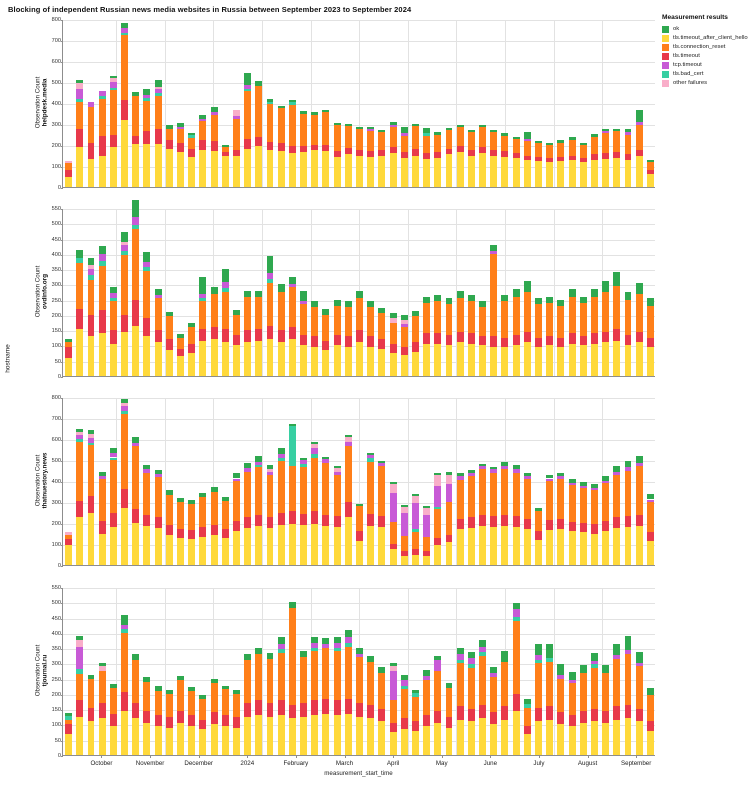 The height and width of the screenshot is (800, 753). Describe the element at coordinates (707, 83) in the screenshot. I see `legend-item: other failures` at that location.